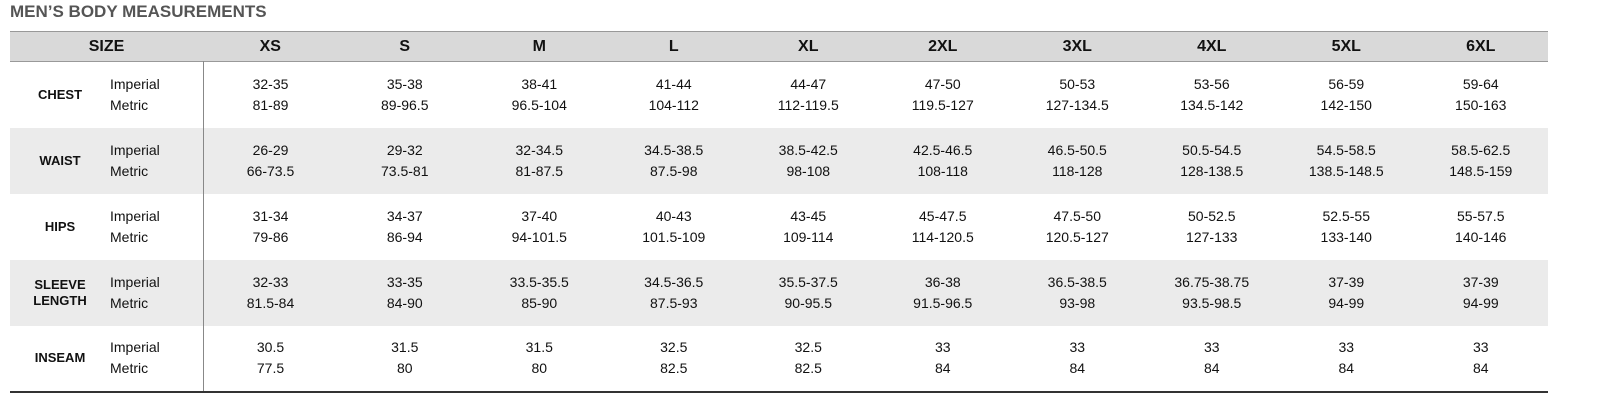  I want to click on value: 36.5-38.5, so click(1077, 281).